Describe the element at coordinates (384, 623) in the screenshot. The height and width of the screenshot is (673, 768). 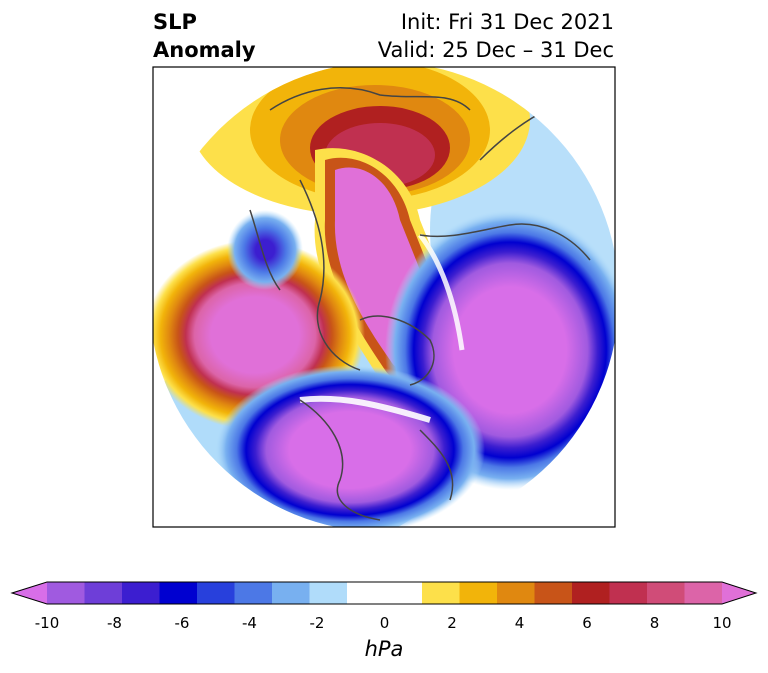
I see `colorbar-tick-label: 0` at that location.